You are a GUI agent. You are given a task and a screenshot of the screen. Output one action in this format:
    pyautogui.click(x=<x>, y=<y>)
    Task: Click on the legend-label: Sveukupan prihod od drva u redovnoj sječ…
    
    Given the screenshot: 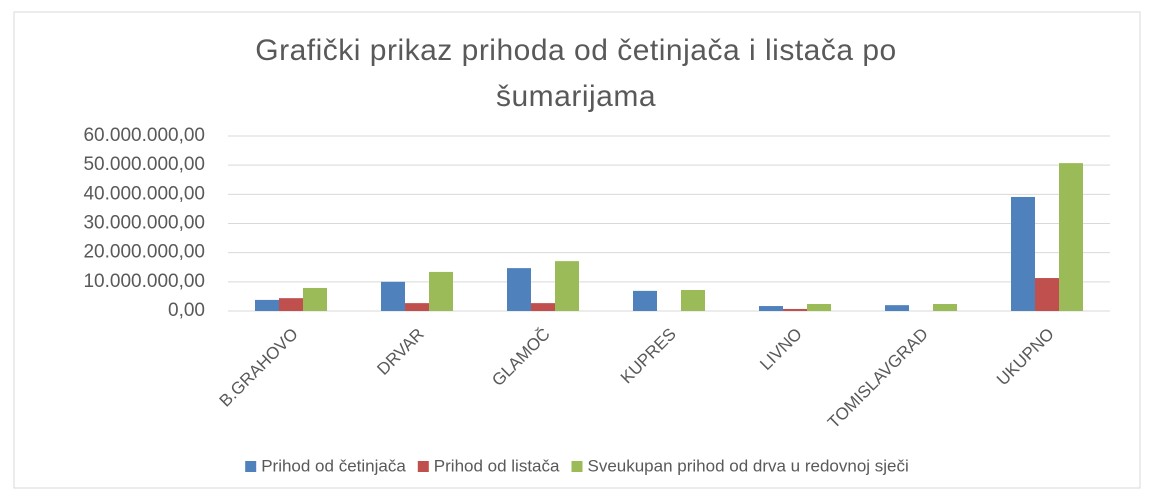 What is the action you would take?
    pyautogui.click(x=747, y=465)
    